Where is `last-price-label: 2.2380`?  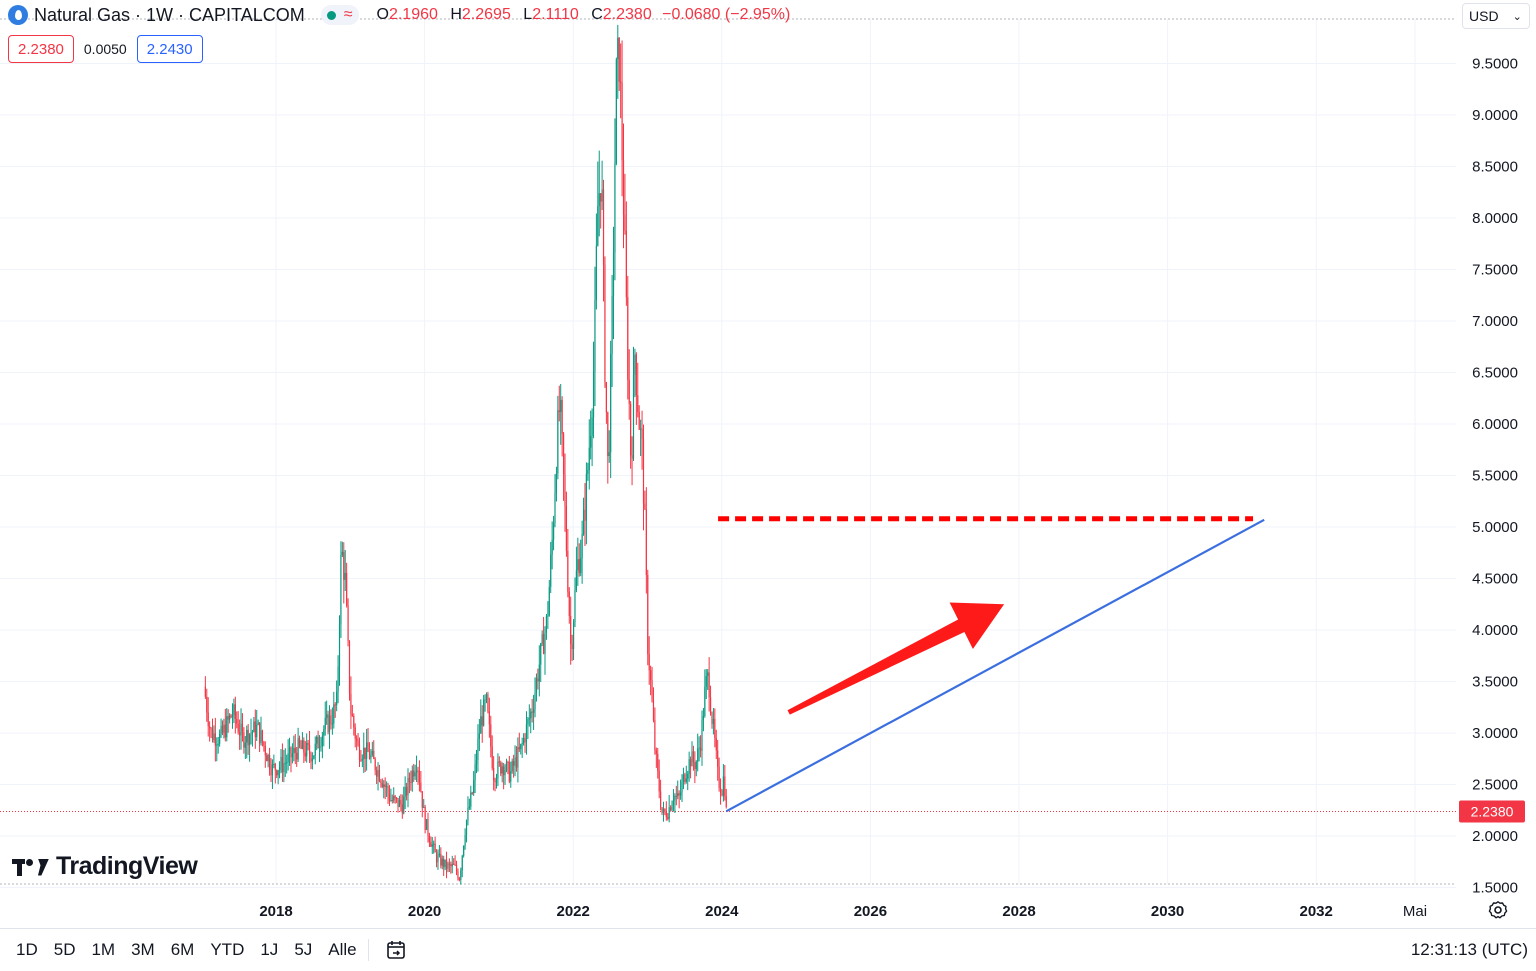
last-price-label: 2.2380 is located at coordinates (1492, 811).